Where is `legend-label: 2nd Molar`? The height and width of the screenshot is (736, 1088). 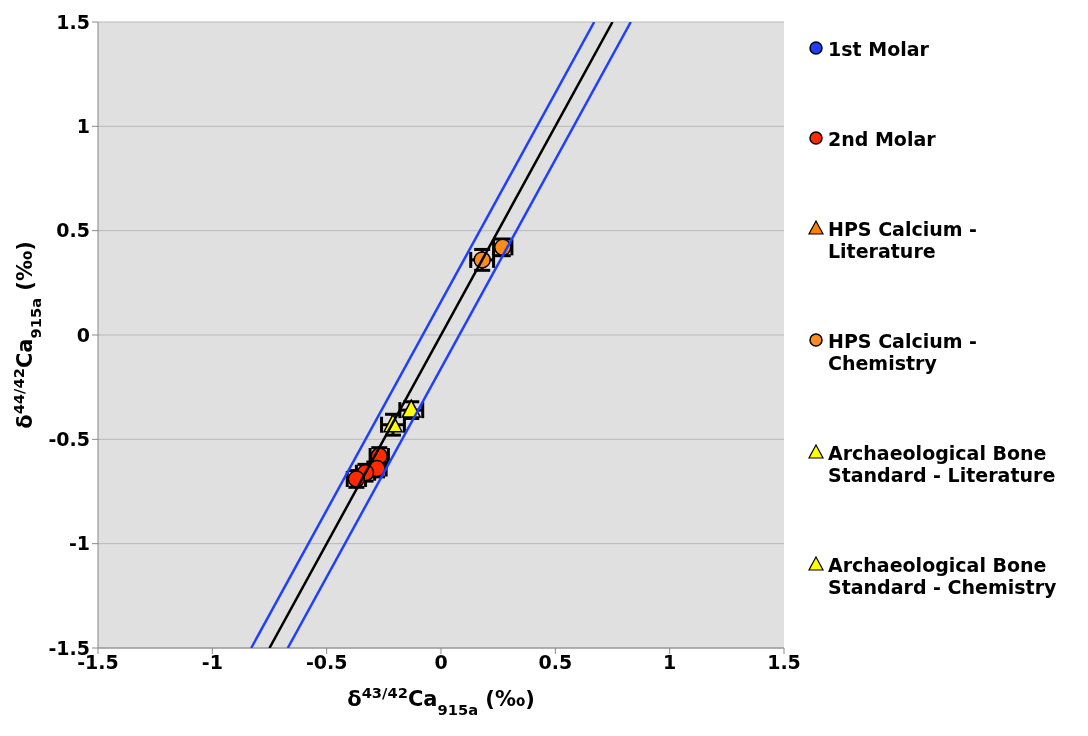
legend-label: 2nd Molar is located at coordinates (882, 139).